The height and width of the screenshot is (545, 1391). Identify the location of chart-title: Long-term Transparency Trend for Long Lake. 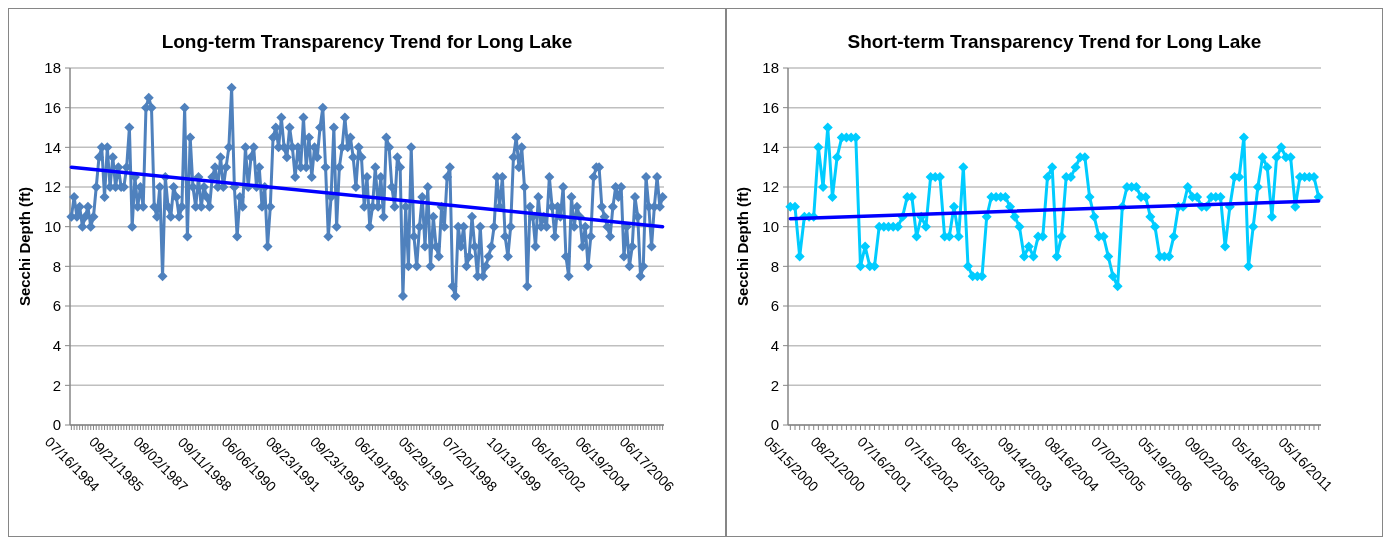
(367, 41).